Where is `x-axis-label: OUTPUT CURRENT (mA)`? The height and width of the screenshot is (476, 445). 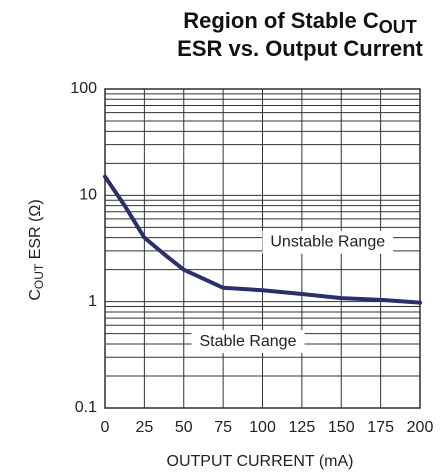
x-axis-label: OUTPUT CURRENT (mA) is located at coordinates (260, 461).